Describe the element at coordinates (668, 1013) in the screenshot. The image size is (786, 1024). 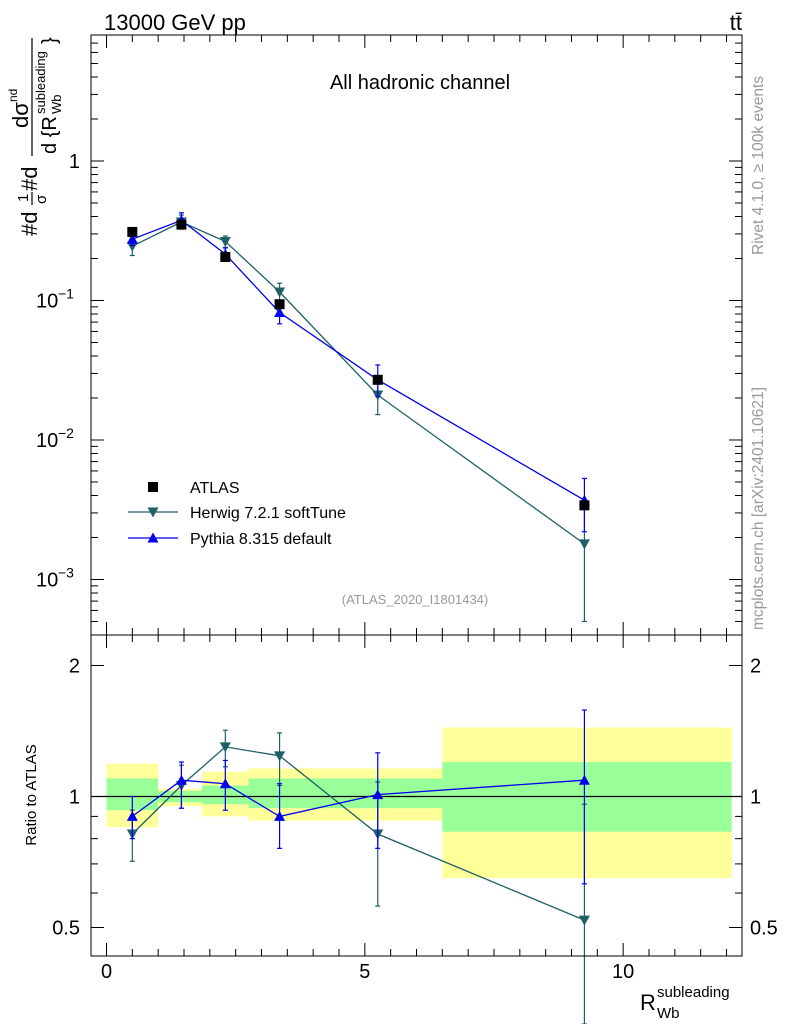
I see `xlabel-sub: Wb` at that location.